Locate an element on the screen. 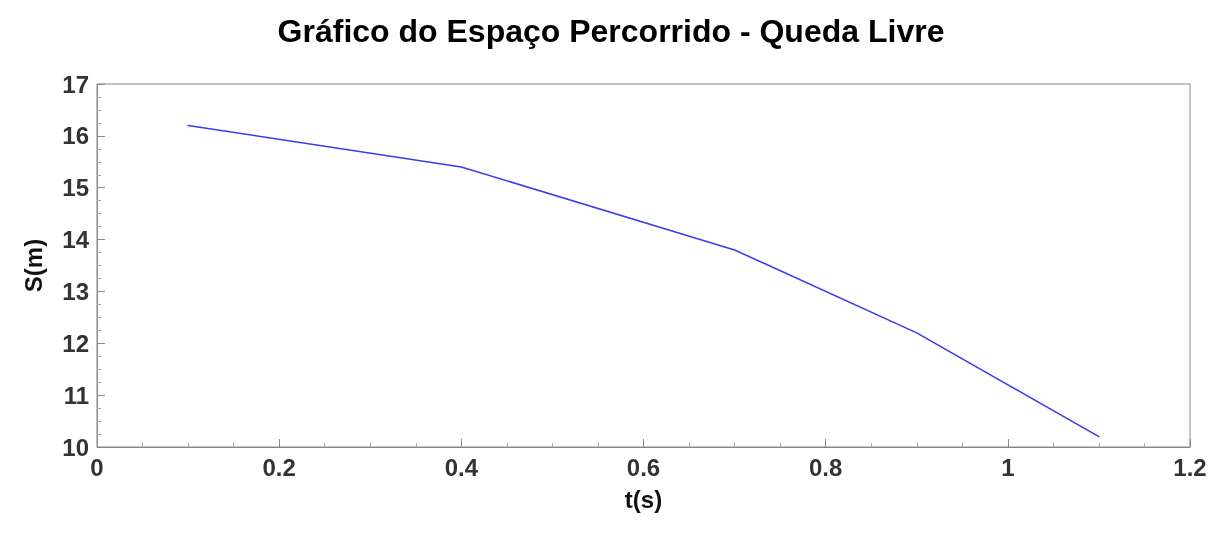  x-tick-label: 0.2 is located at coordinates (279, 467).